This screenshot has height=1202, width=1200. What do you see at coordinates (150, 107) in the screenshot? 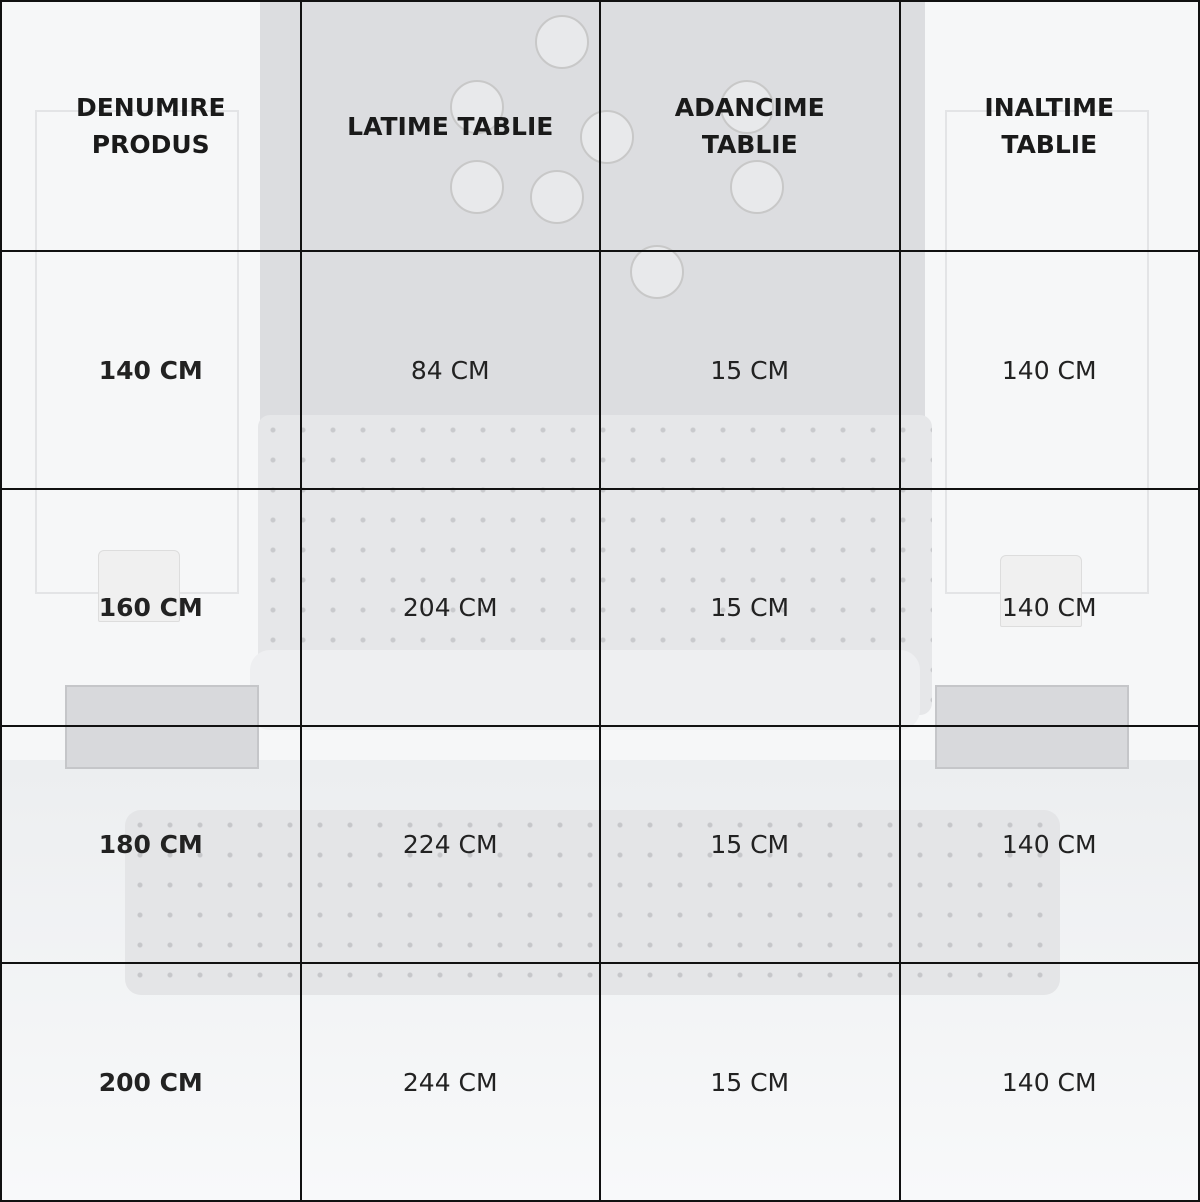
I see `header-line: DENUMIRE` at bounding box center [150, 107].